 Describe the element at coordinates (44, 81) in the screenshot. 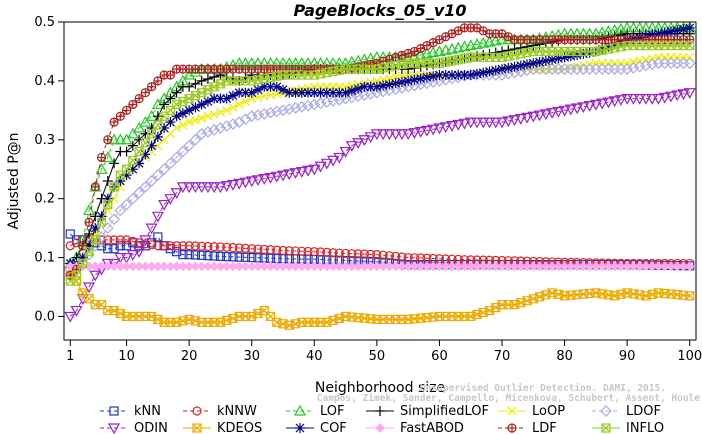

I see `y-tick-label: 0.4` at that location.